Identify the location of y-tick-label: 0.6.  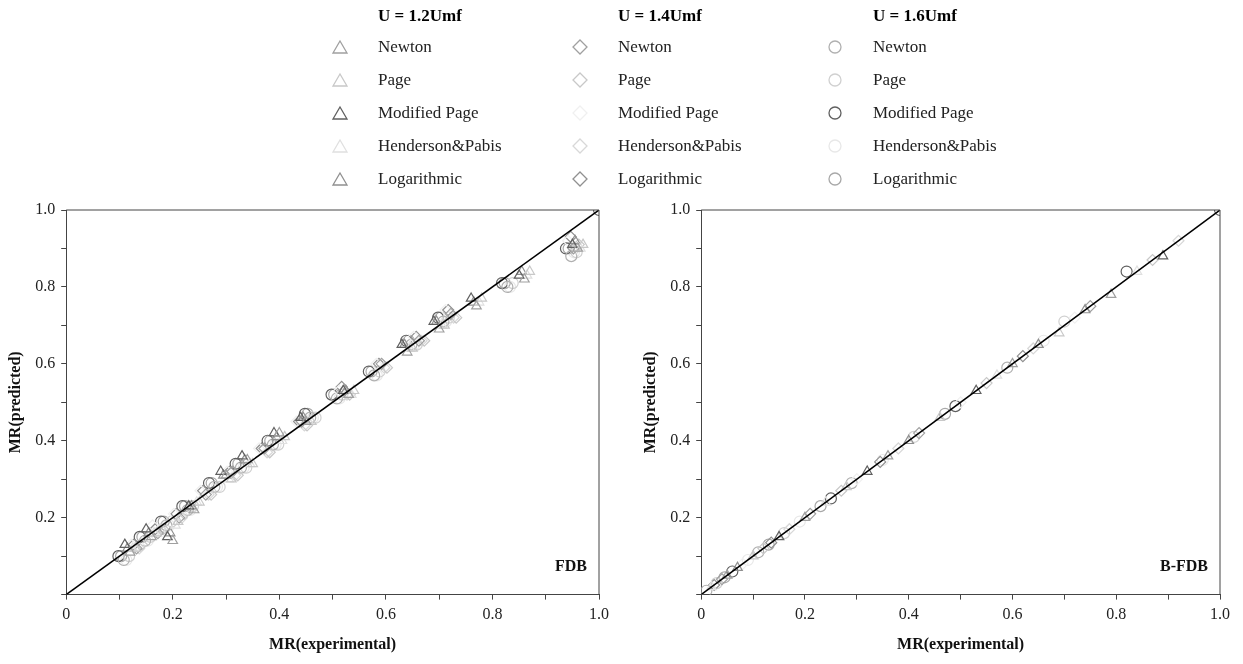
(45, 363).